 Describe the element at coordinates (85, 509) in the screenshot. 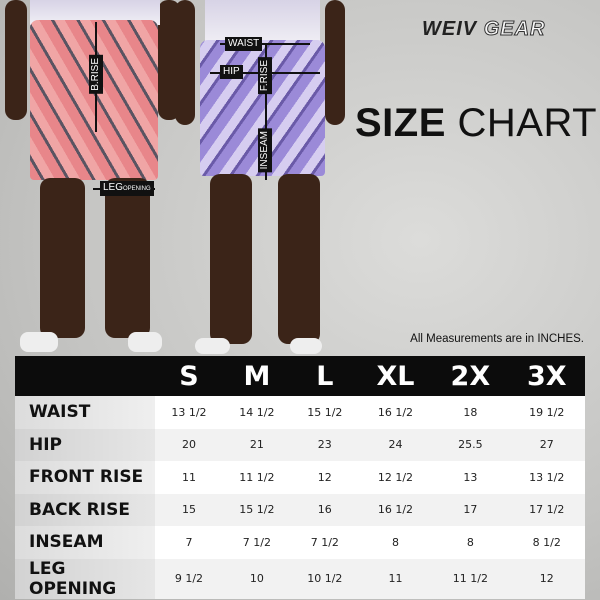

I see `row-label: BACK RISE` at that location.